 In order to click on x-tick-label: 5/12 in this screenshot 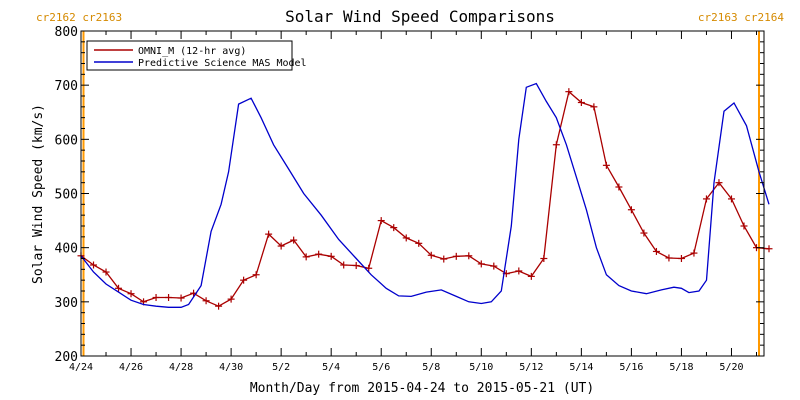, I will do `click(531, 367)`.